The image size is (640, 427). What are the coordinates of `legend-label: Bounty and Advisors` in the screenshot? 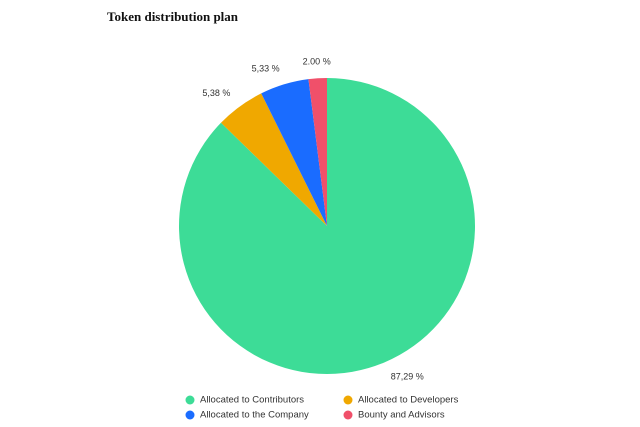 It's located at (401, 415).